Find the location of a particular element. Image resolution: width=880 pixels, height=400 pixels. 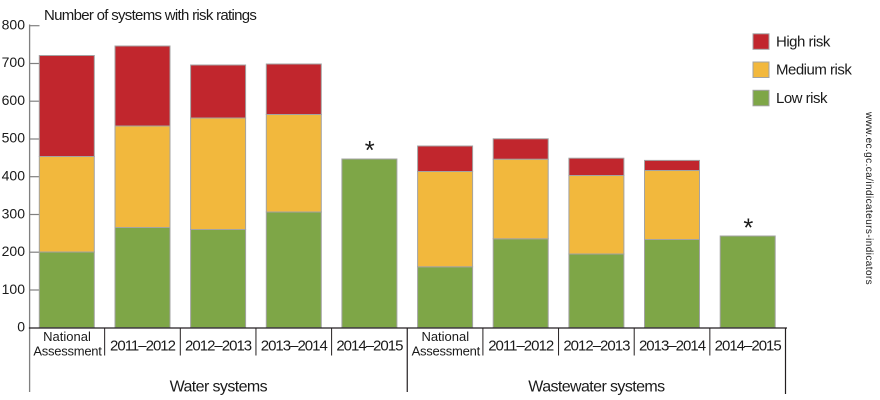

svg-text: Wastewater systems is located at coordinates (596, 387).